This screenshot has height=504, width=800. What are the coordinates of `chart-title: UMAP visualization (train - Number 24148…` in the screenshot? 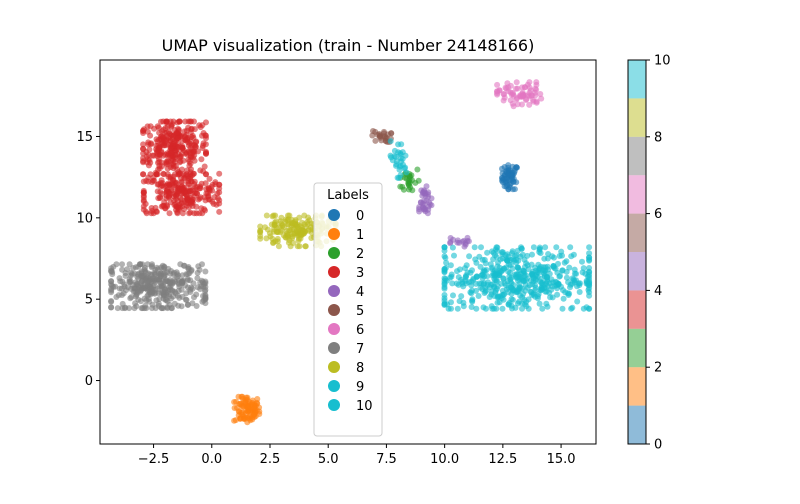 It's located at (348, 45).